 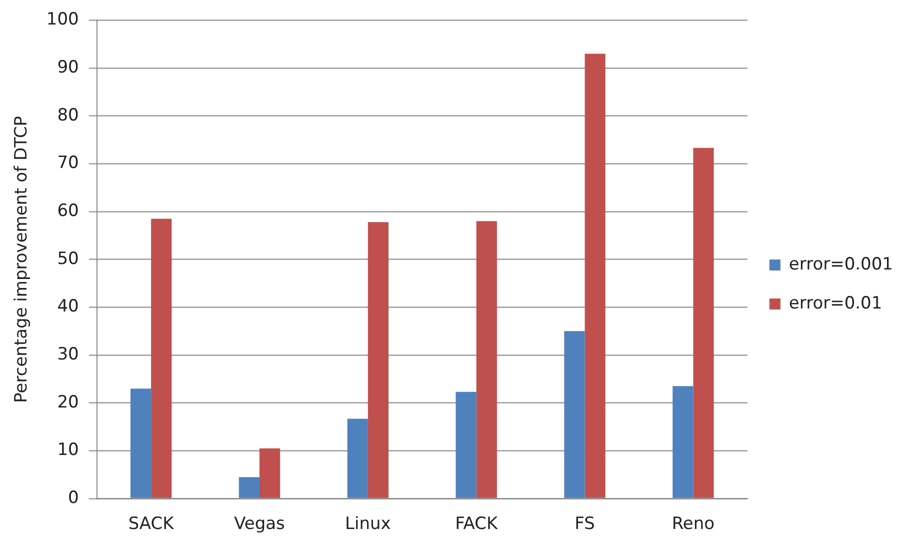 I want to click on y-axis-title: Percentage improvement of DTCP, so click(x=22, y=259).